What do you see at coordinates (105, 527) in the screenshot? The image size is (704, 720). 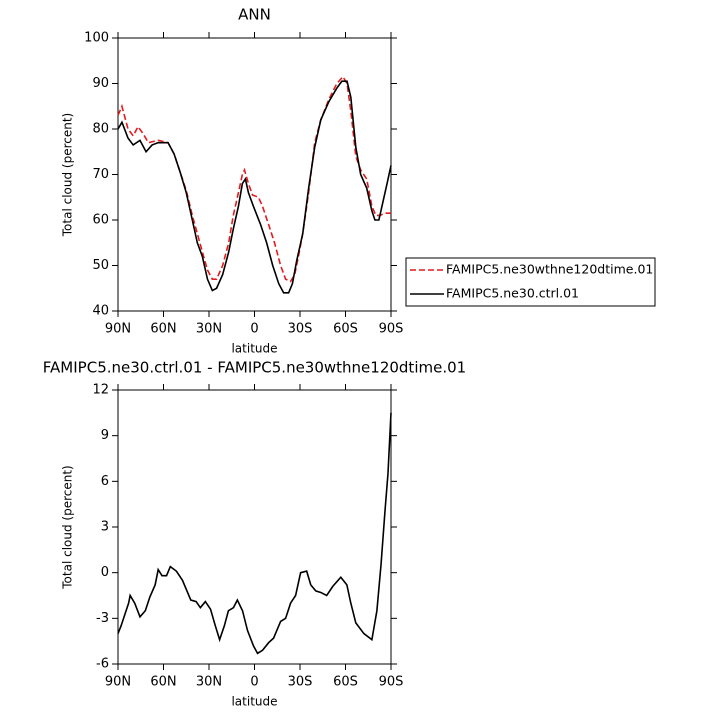 I see `y-tick-label: 3` at bounding box center [105, 527].